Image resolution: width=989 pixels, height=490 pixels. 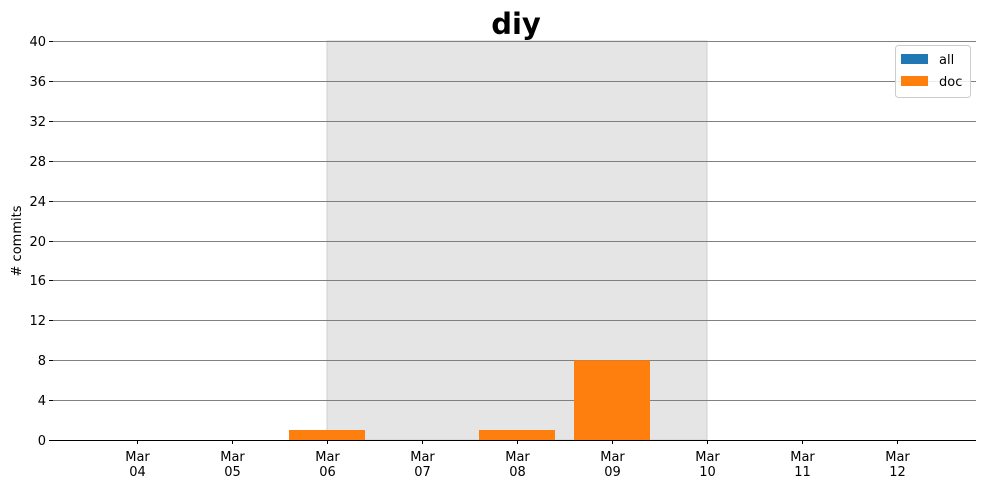 What do you see at coordinates (914, 59) in the screenshot?
I see `legend-swatch-all` at bounding box center [914, 59].